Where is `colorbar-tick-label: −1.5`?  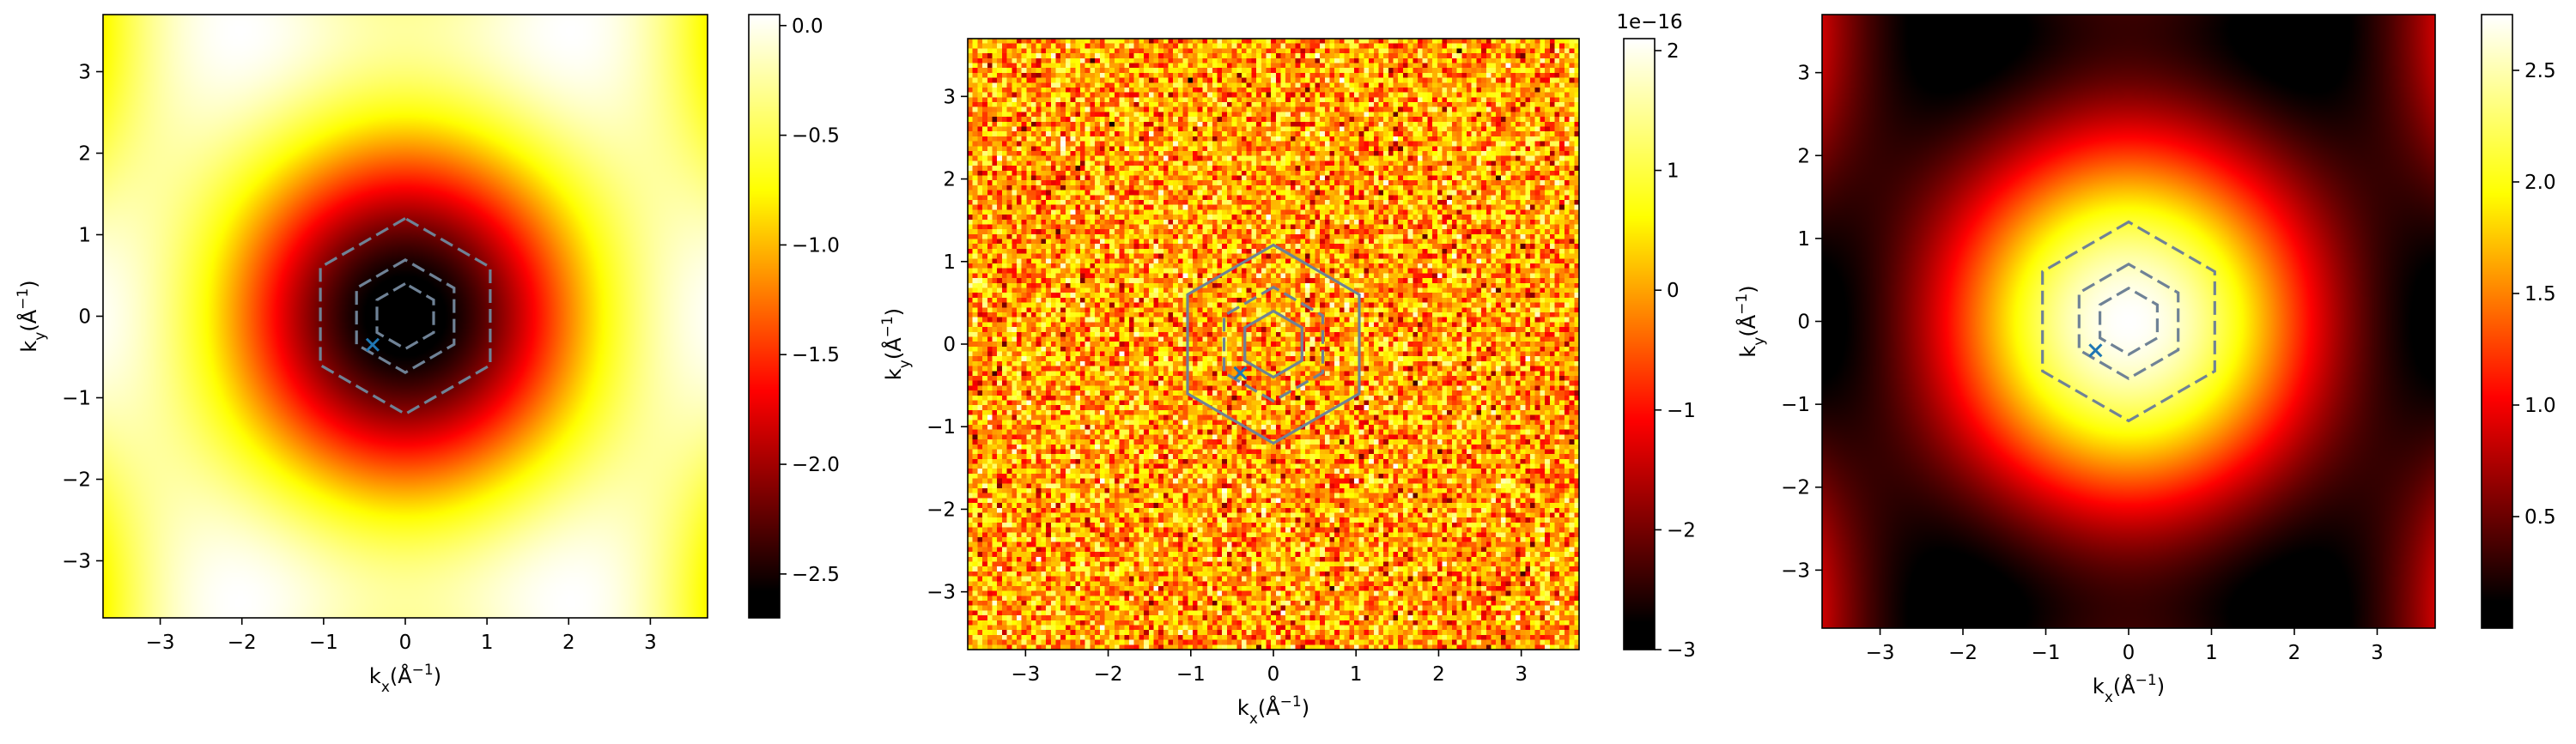
colorbar-tick-label: −1.5 is located at coordinates (816, 355).